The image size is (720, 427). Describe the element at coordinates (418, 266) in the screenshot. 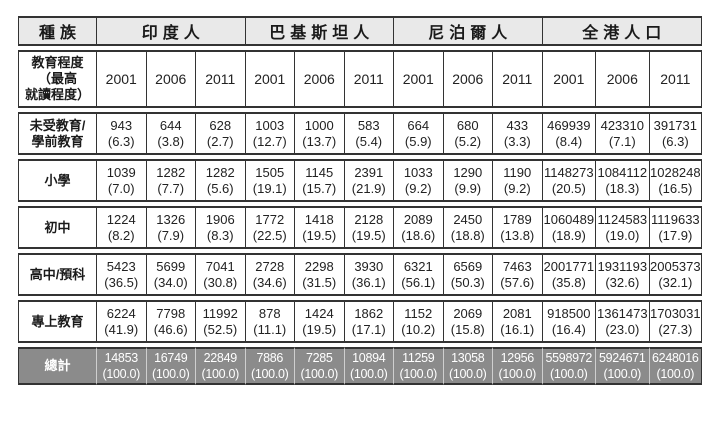

I see `cell-value: 6321` at that location.